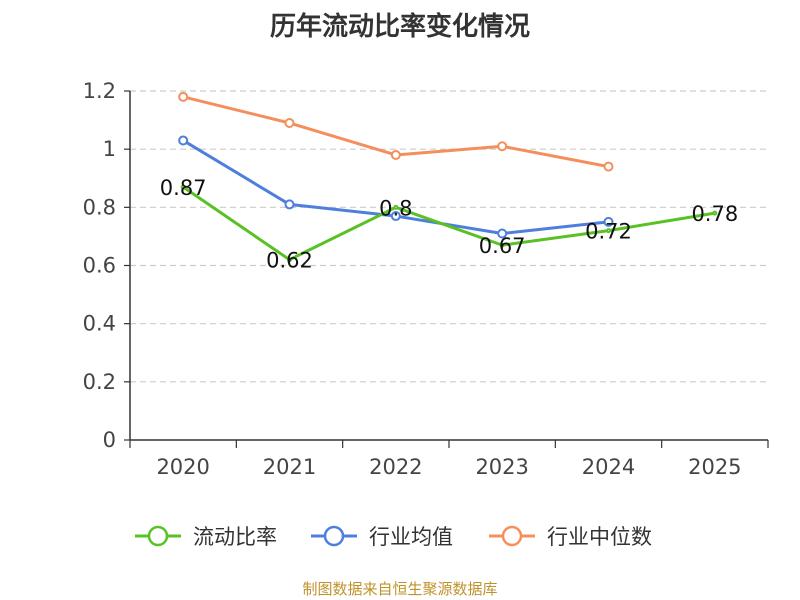  What do you see at coordinates (400, 589) in the screenshot?
I see `source-note: 制图数据来自恒生聚源数据库` at bounding box center [400, 589].